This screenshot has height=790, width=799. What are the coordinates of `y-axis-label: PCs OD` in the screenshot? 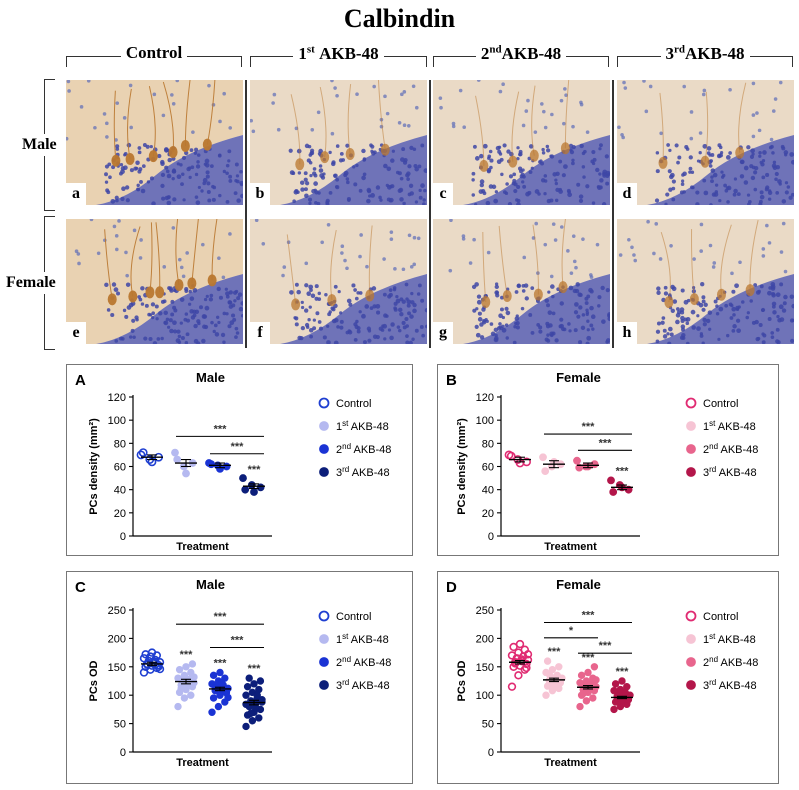 It's located at (462, 680).